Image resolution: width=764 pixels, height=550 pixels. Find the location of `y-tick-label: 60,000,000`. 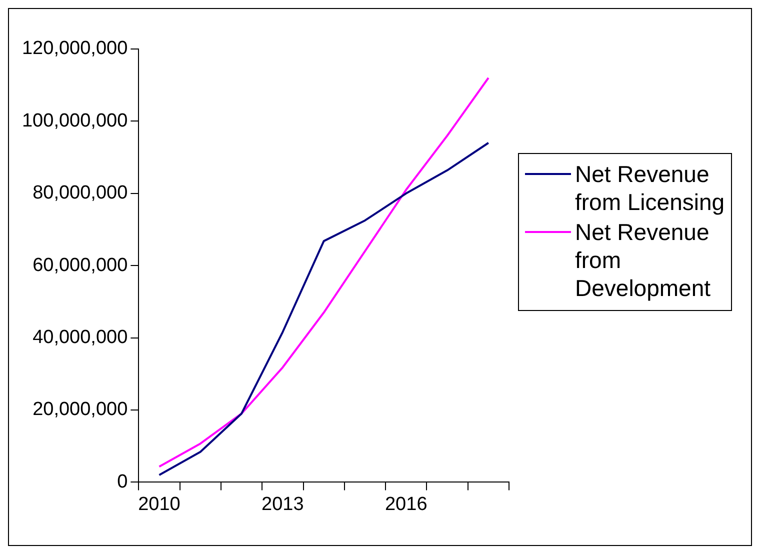

y-tick-label: 60,000,000 is located at coordinates (80, 265).